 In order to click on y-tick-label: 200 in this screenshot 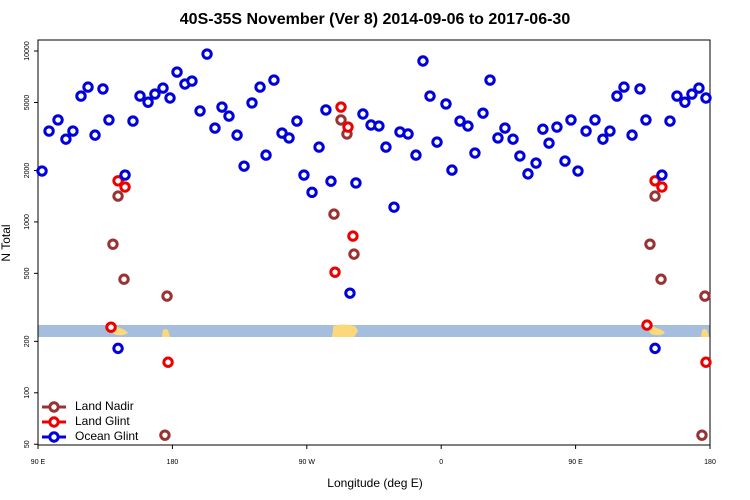, I will do `click(27, 341)`.